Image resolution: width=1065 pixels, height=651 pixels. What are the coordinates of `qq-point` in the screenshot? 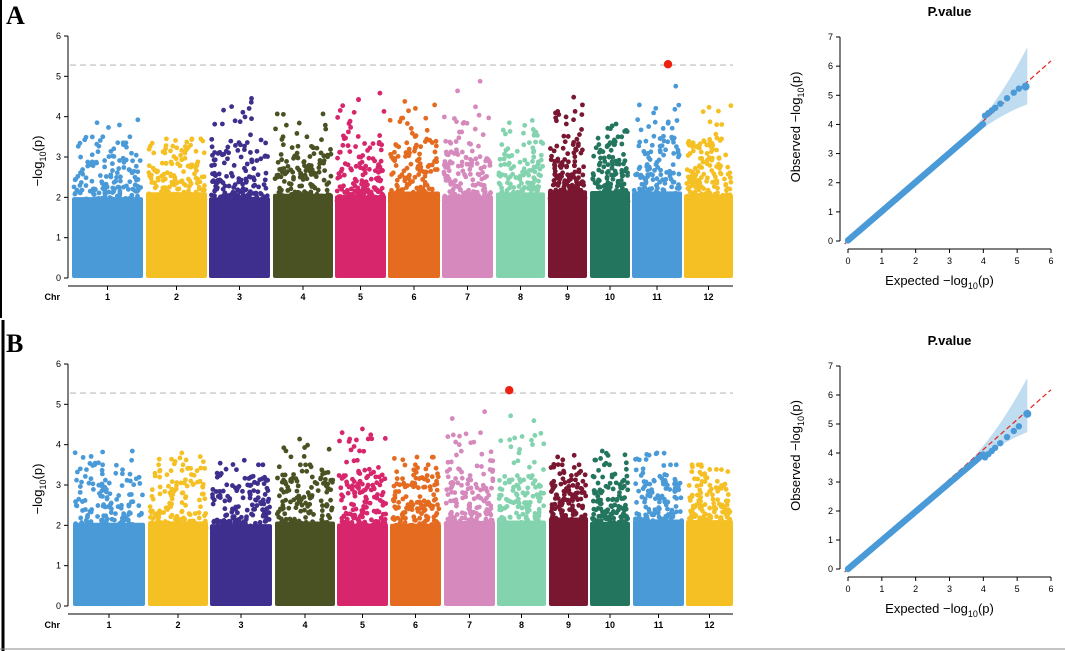 It's located at (1013, 92).